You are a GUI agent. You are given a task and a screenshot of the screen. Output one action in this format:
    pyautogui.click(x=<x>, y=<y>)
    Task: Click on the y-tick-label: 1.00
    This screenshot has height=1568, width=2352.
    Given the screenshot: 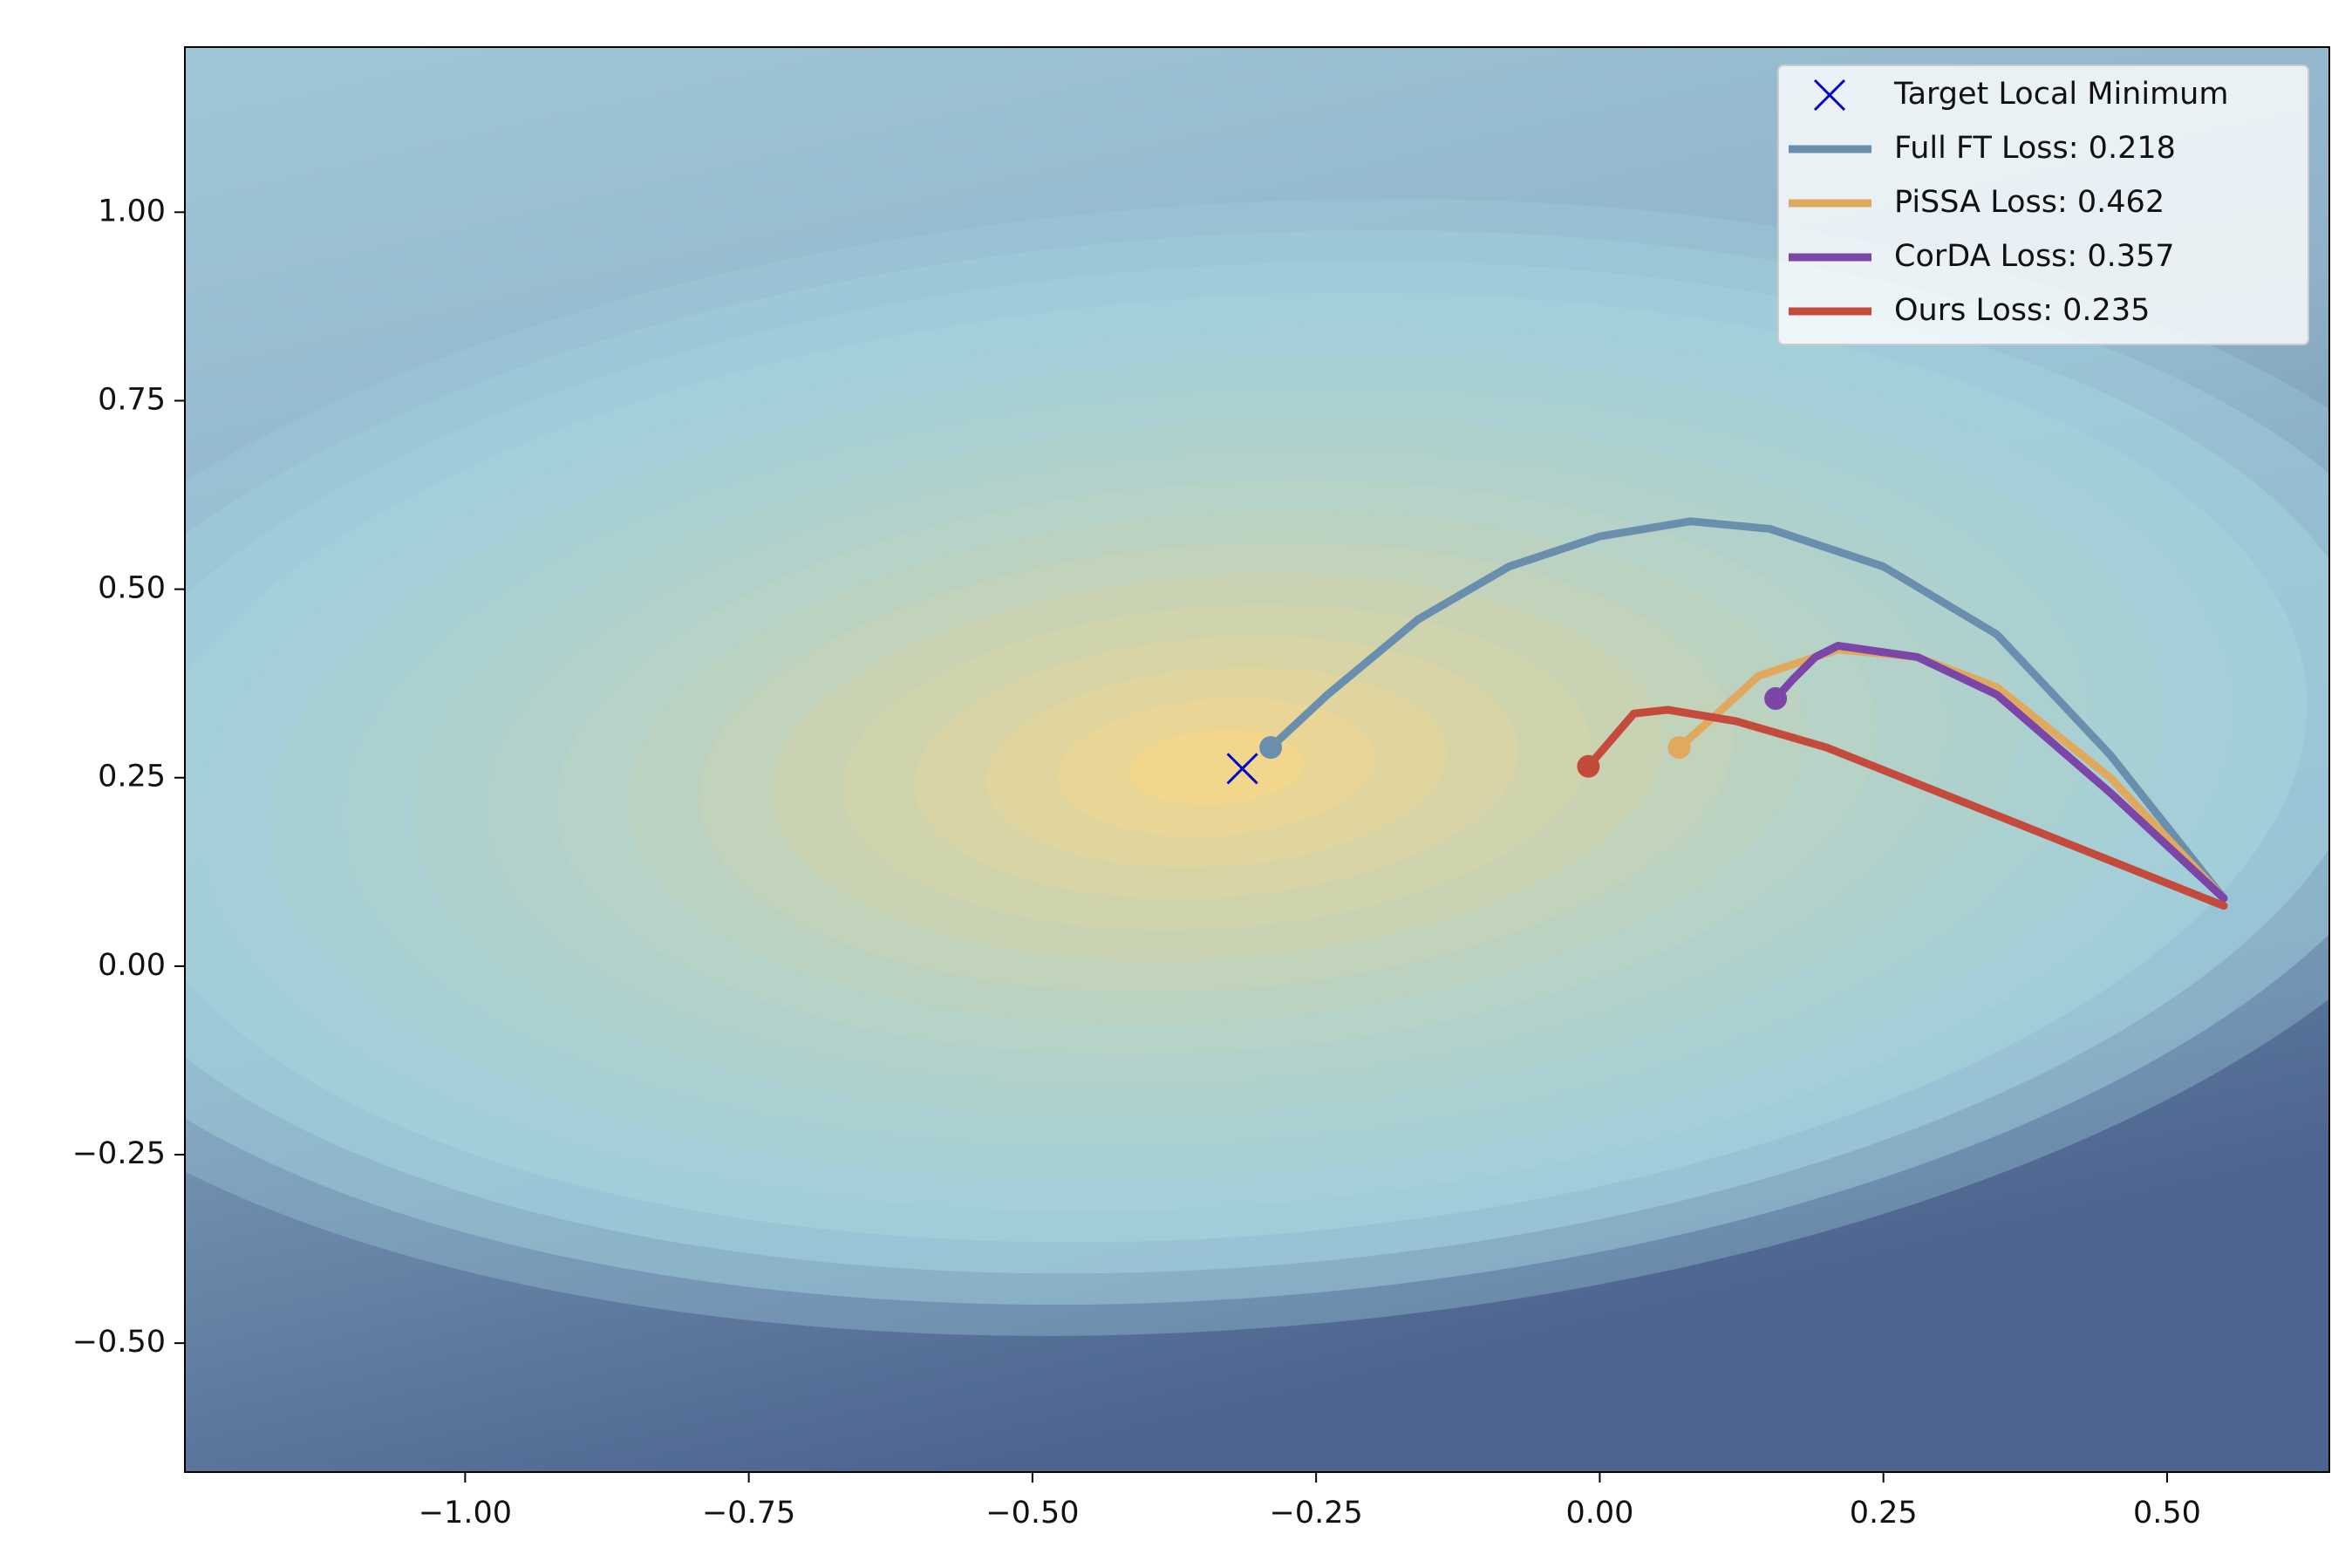 What is the action you would take?
    pyautogui.click(x=132, y=211)
    